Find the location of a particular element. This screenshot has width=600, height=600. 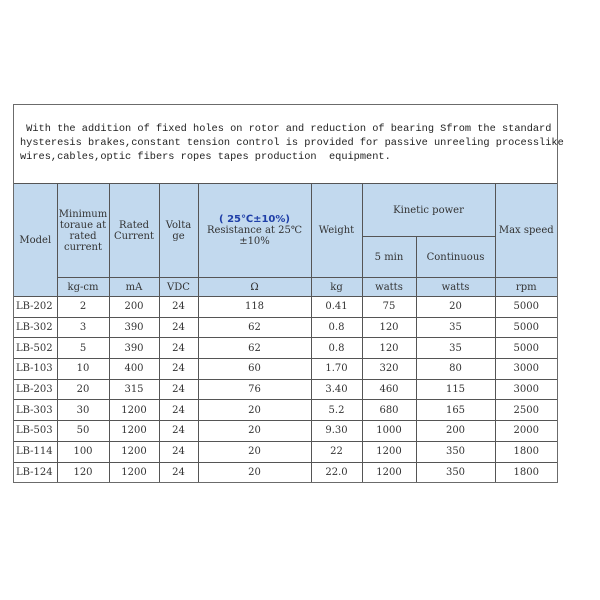

value-cell: 315 is located at coordinates (134, 389).